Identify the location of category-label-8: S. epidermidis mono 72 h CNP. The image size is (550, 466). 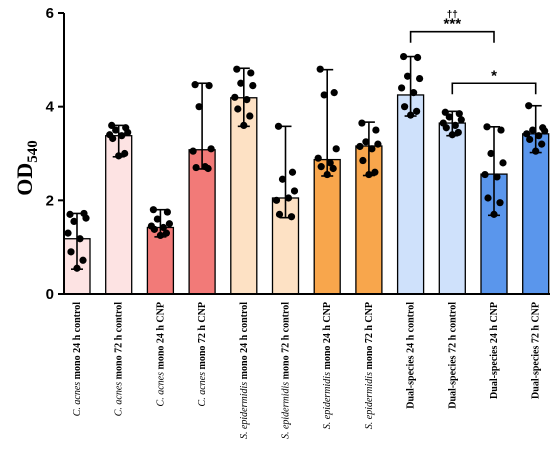
(369, 365).